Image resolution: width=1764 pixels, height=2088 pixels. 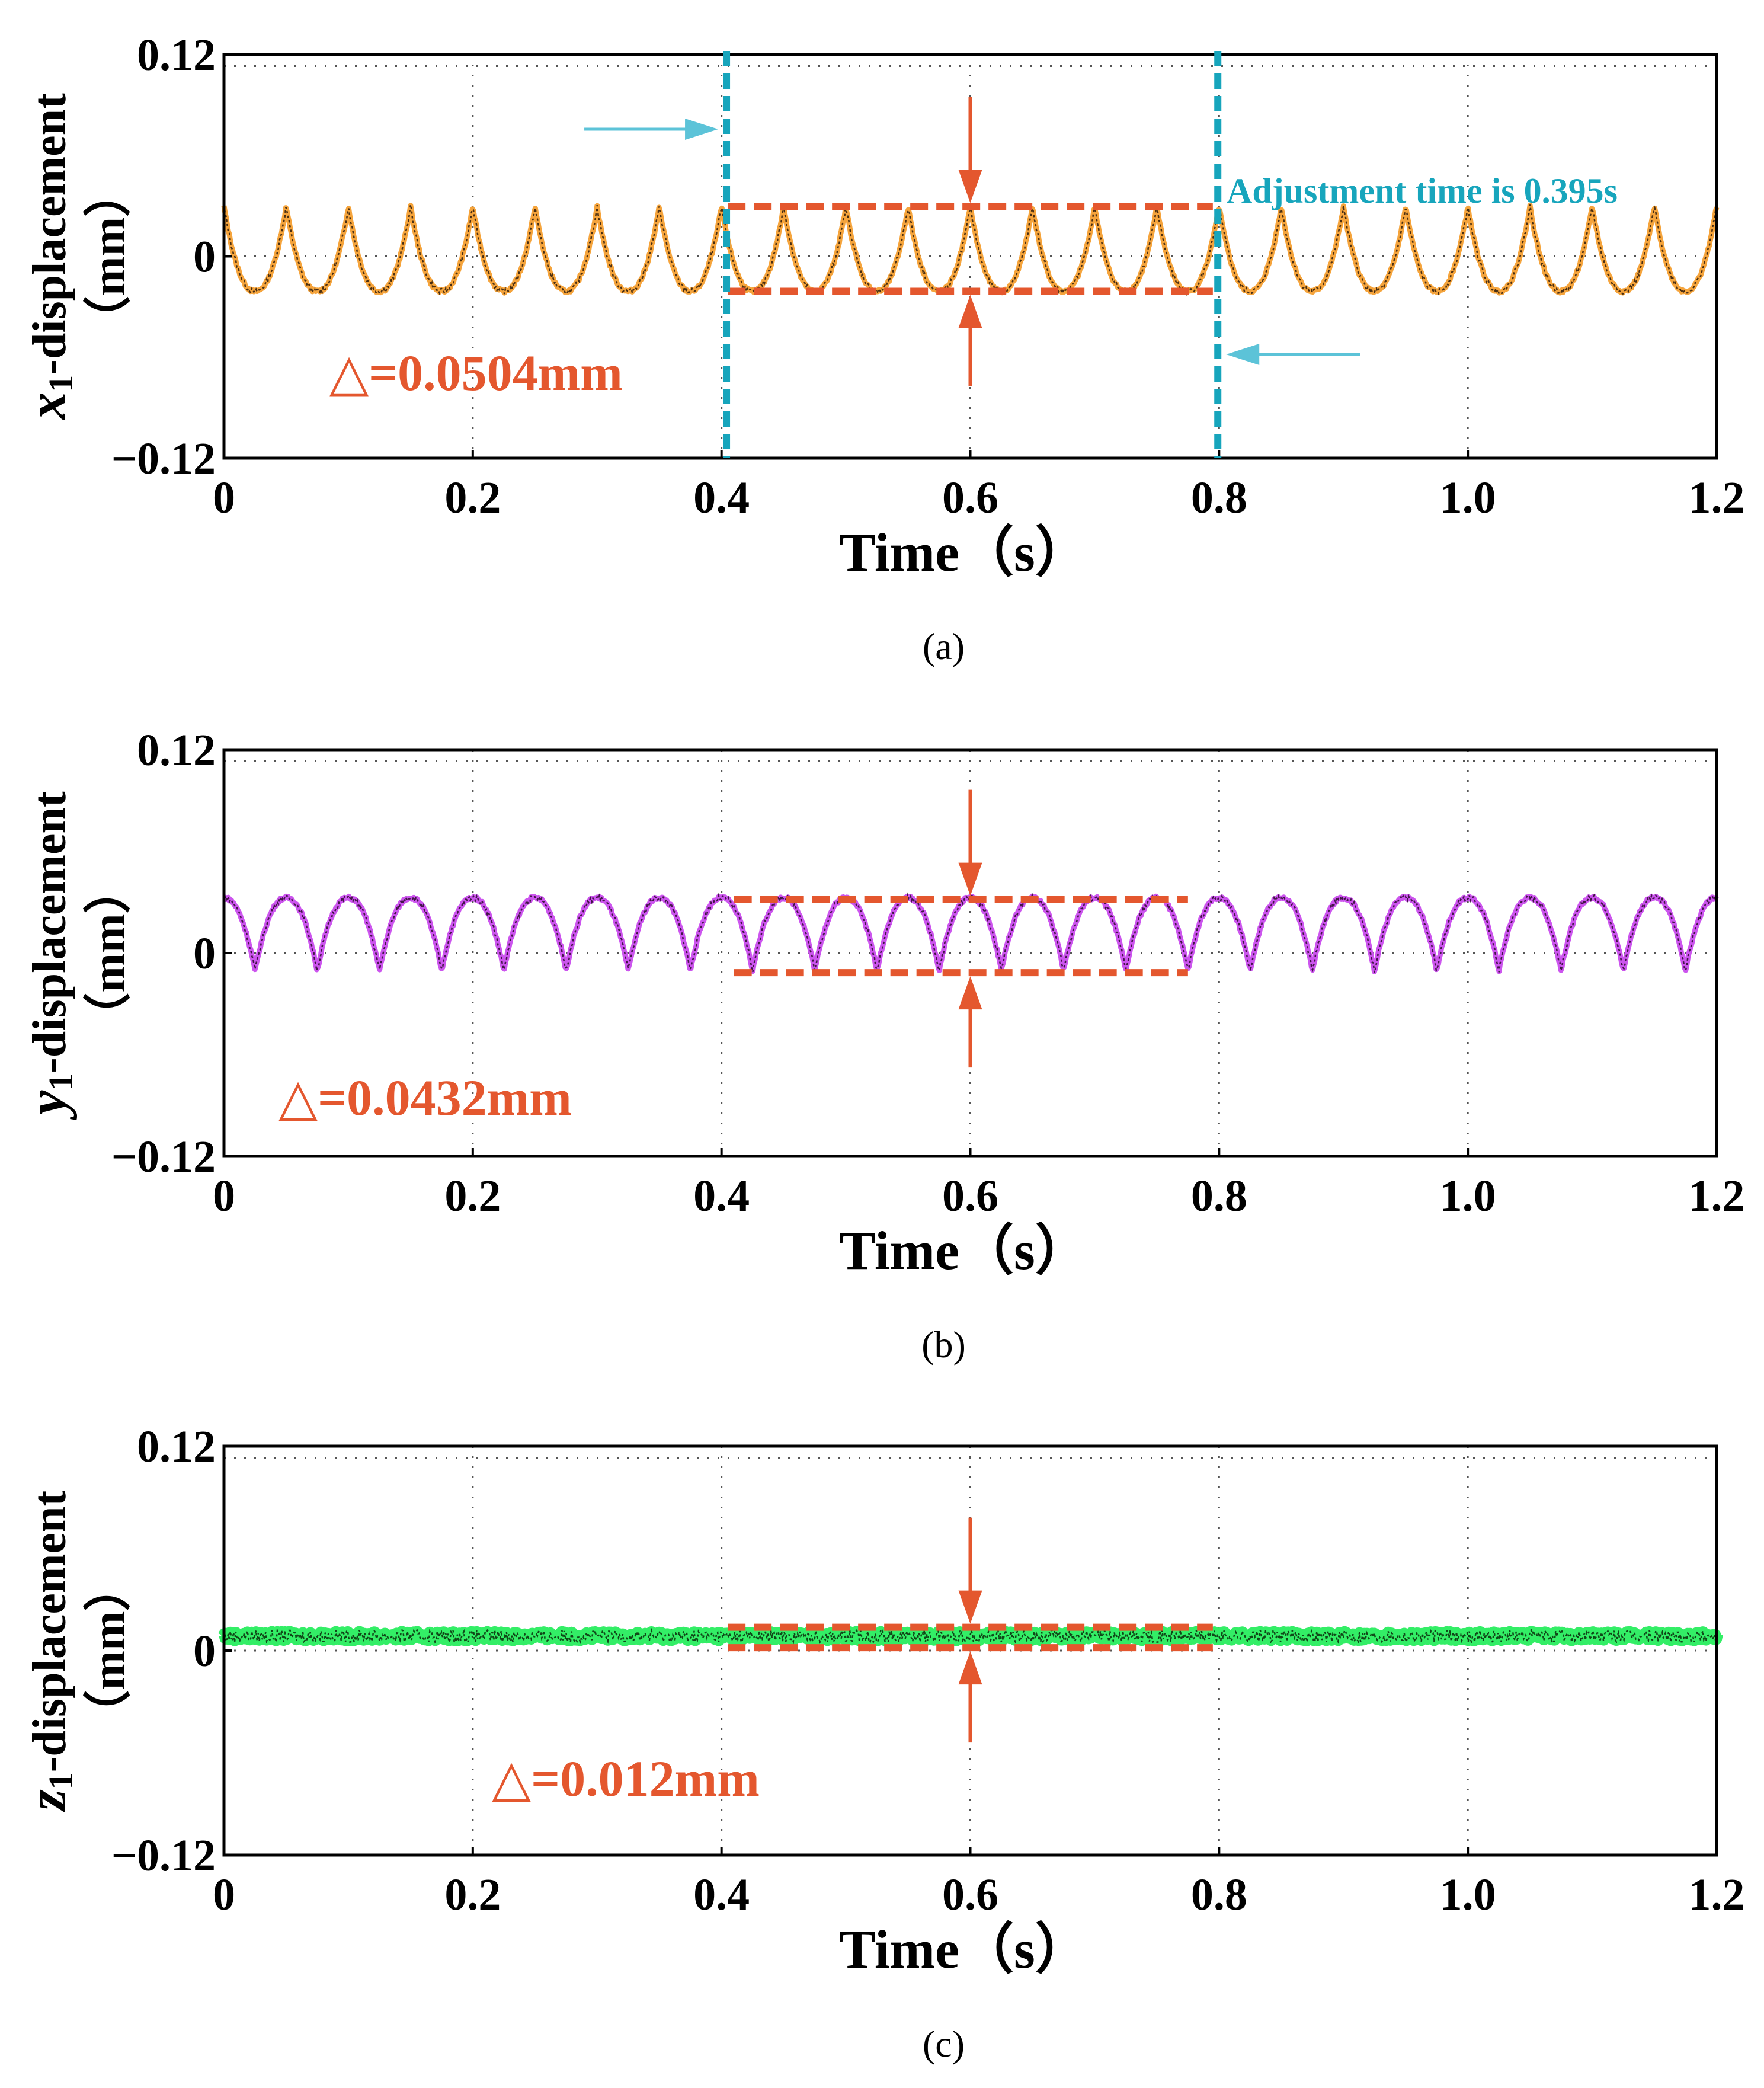 What do you see at coordinates (970, 186) in the screenshot?
I see `delta-arrow-top-head` at bounding box center [970, 186].